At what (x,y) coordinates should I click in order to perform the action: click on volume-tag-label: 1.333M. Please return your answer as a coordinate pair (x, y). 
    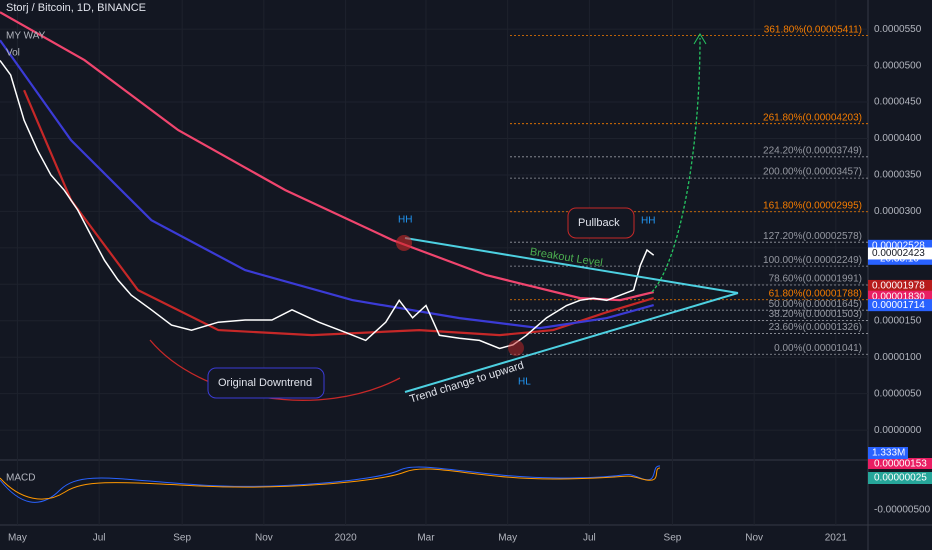
    Looking at the image, I should click on (888, 453).